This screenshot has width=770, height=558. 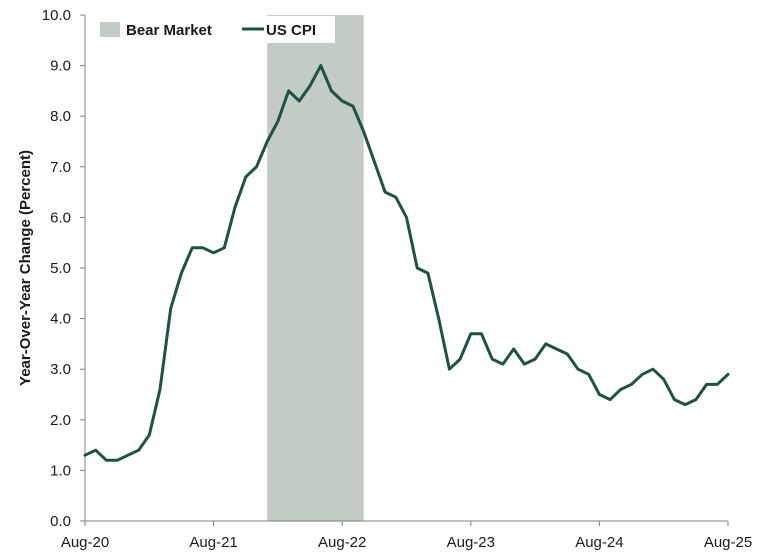 I want to click on y-tick-label: 2.0, so click(x=60, y=420).